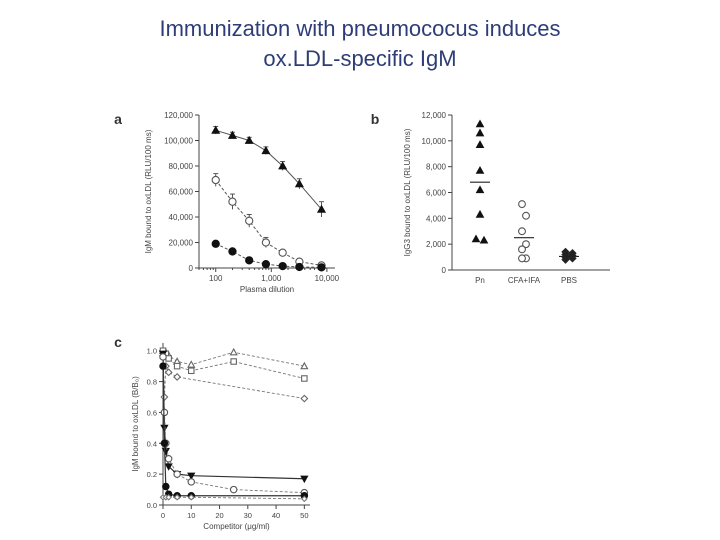 The image size is (720, 540). Describe the element at coordinates (434, 141) in the screenshot. I see `panel-b-y-tick-label: 10,000` at that location.